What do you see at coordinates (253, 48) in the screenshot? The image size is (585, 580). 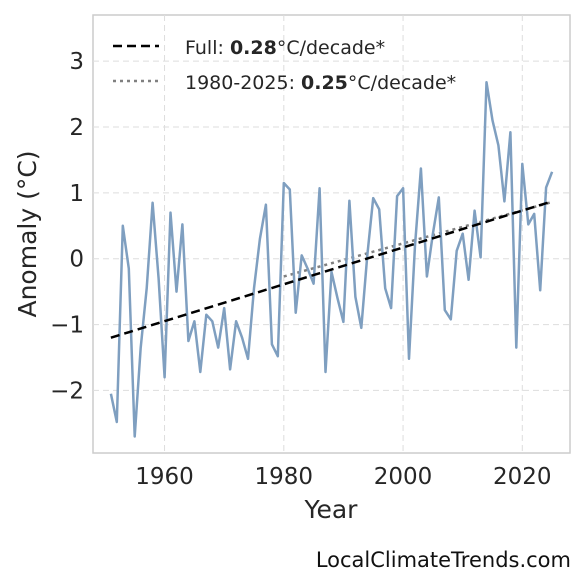 I see `legend-full-value: 0.28` at bounding box center [253, 48].